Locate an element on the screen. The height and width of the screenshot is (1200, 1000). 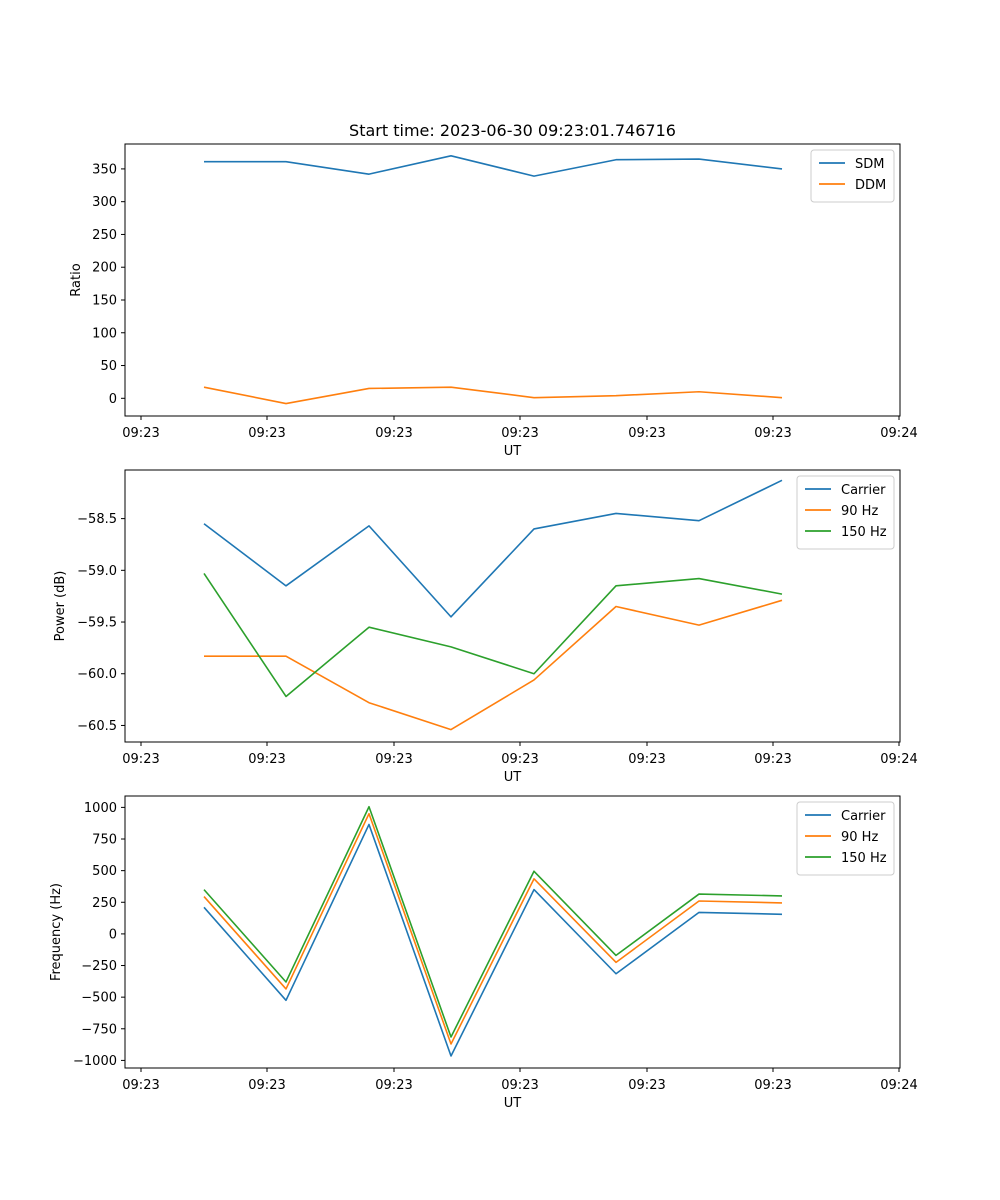
series-line-ddm is located at coordinates (493, 395).